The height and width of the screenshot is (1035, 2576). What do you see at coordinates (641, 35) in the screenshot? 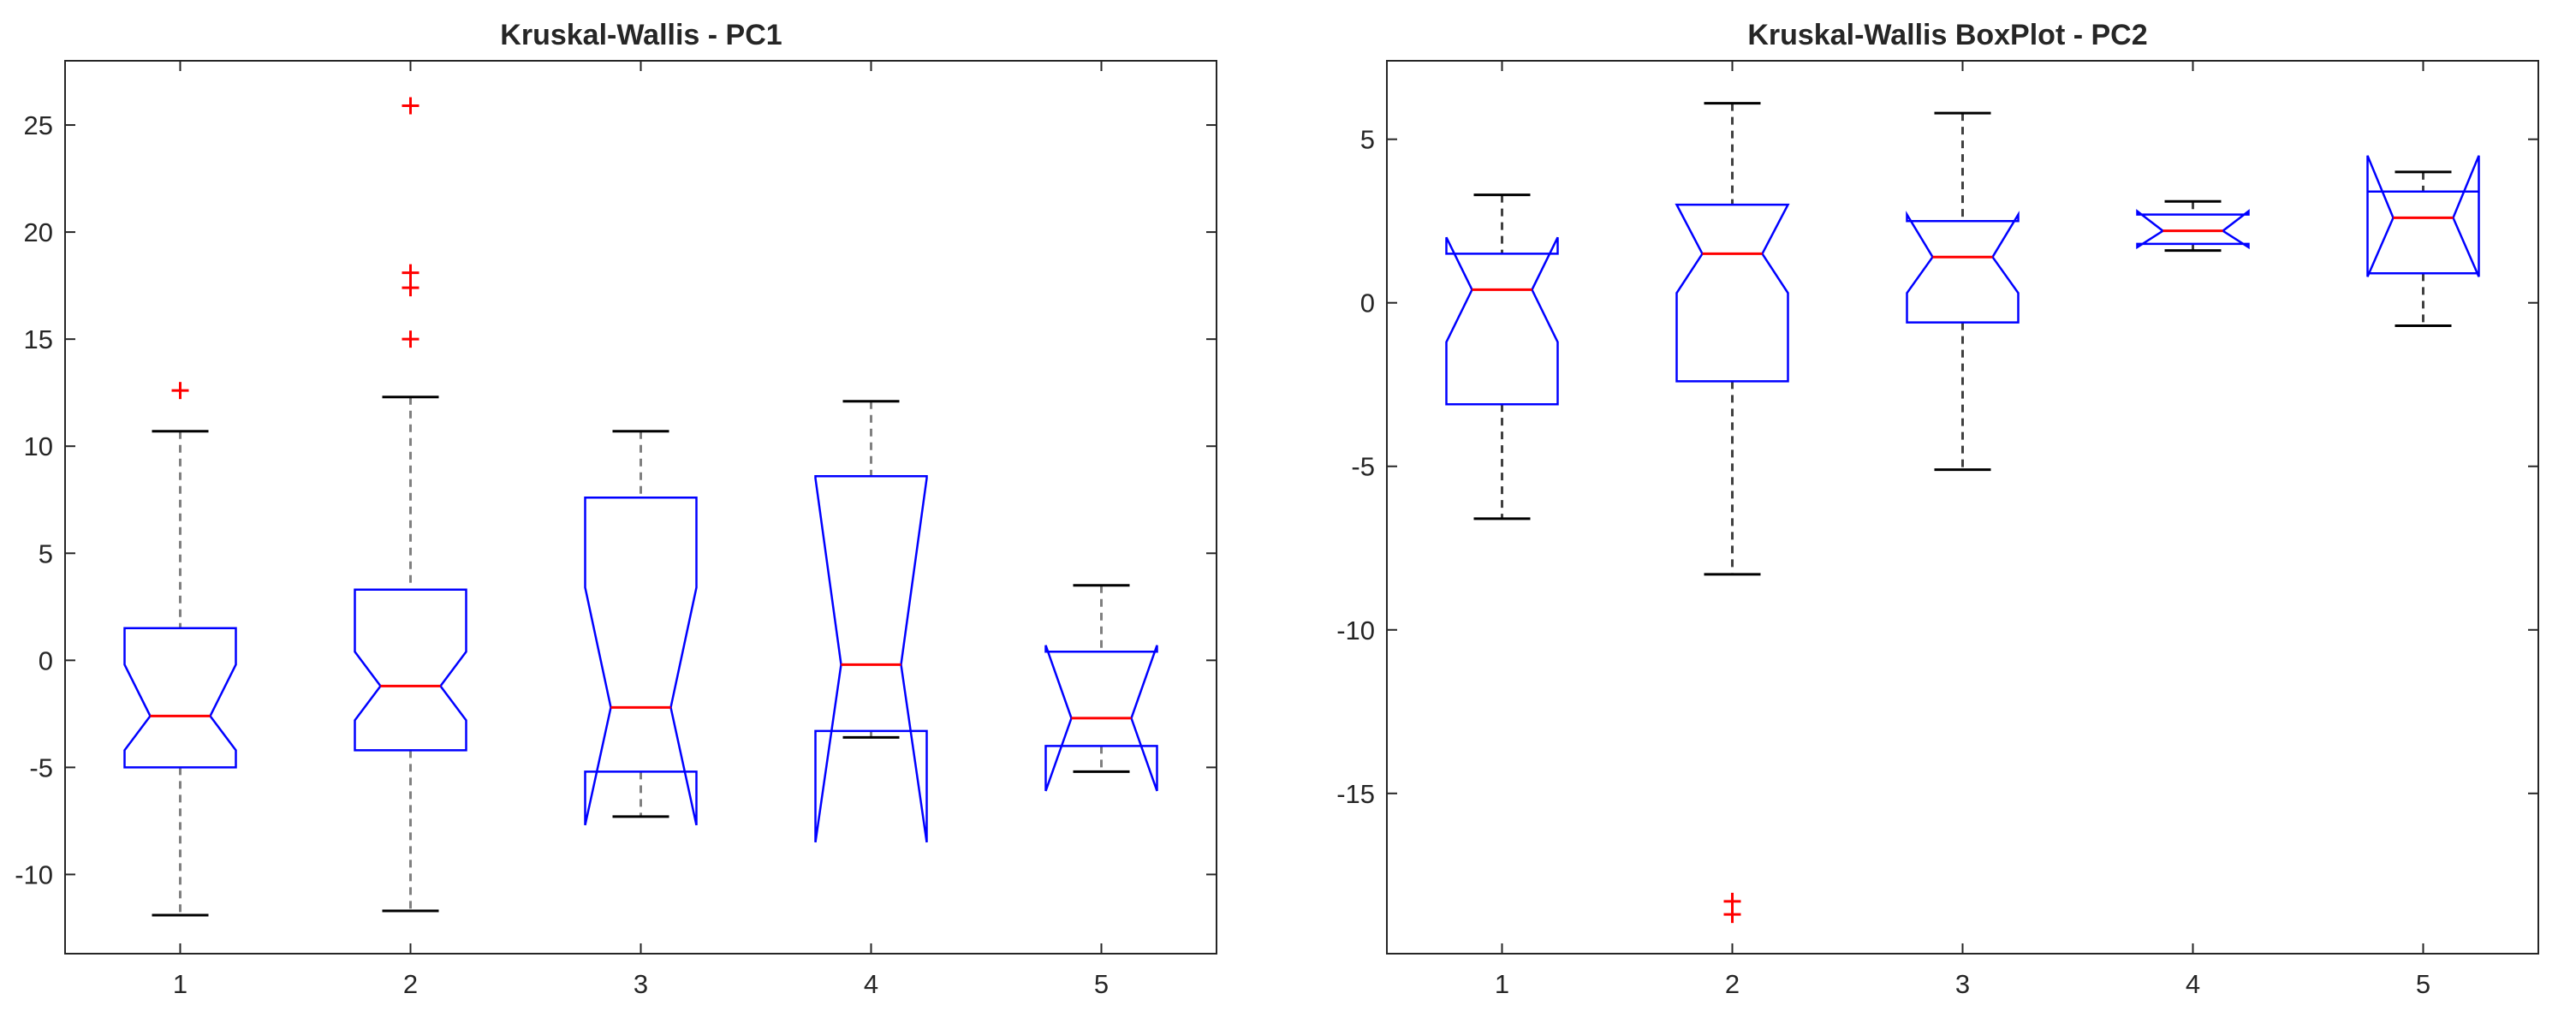
I see `chart-title: Kruskal-Wallis - PC1` at bounding box center [641, 35].